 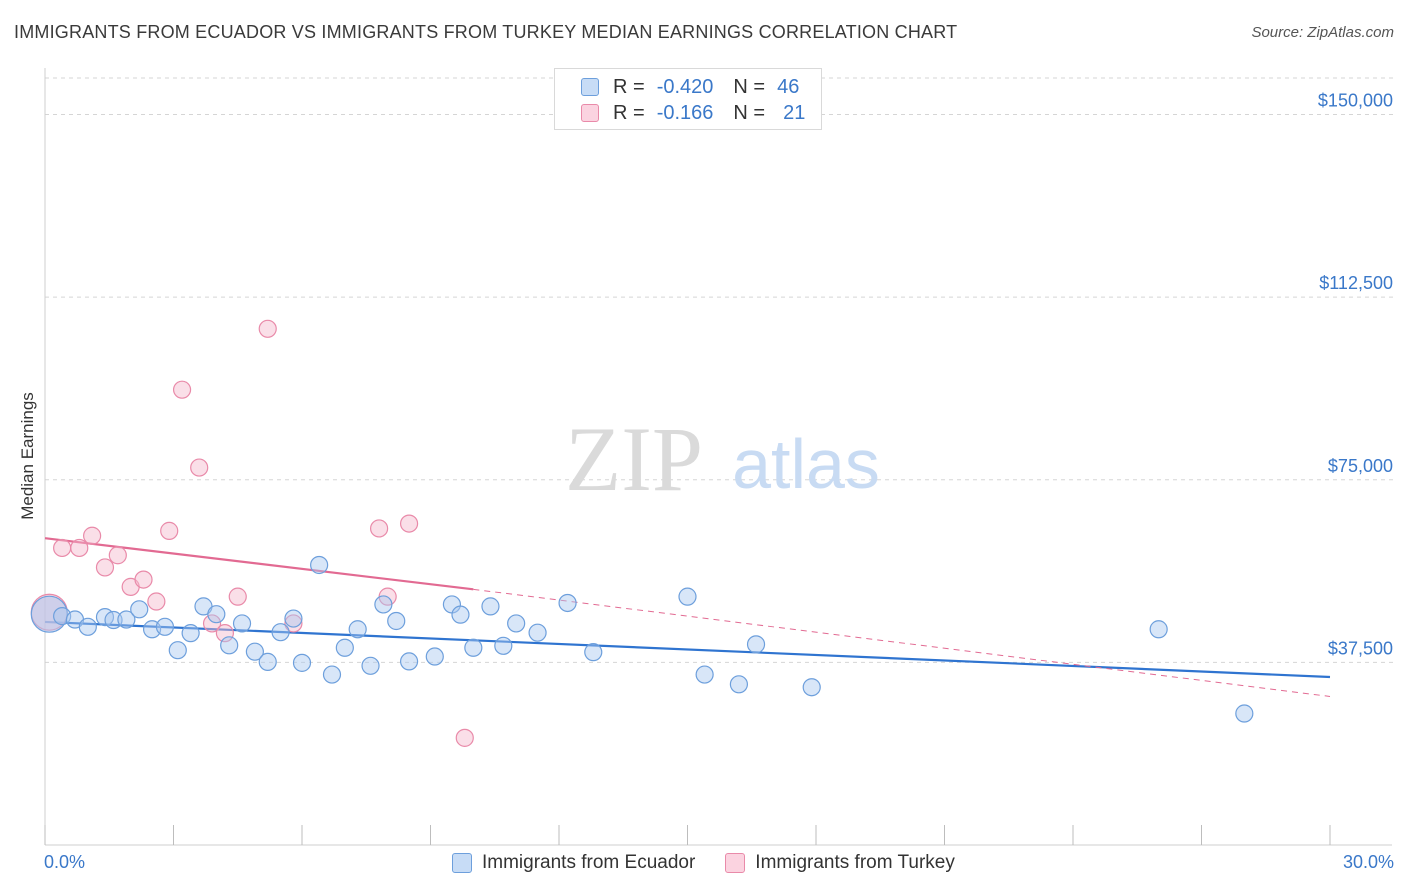 I want to click on y-tick-label: $112,500, so click(x=1356, y=283).